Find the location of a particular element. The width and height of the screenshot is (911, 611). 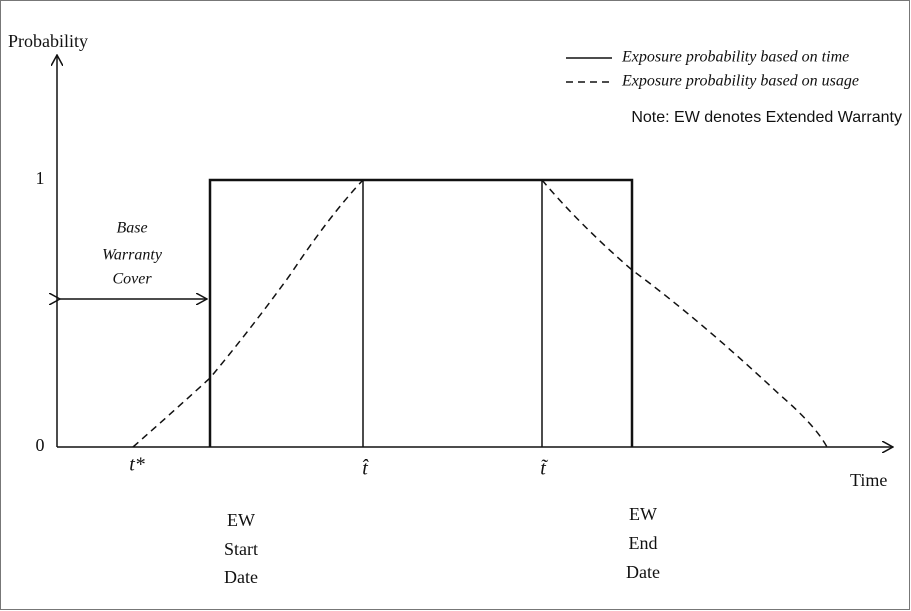

ew-start: Date is located at coordinates (241, 577).